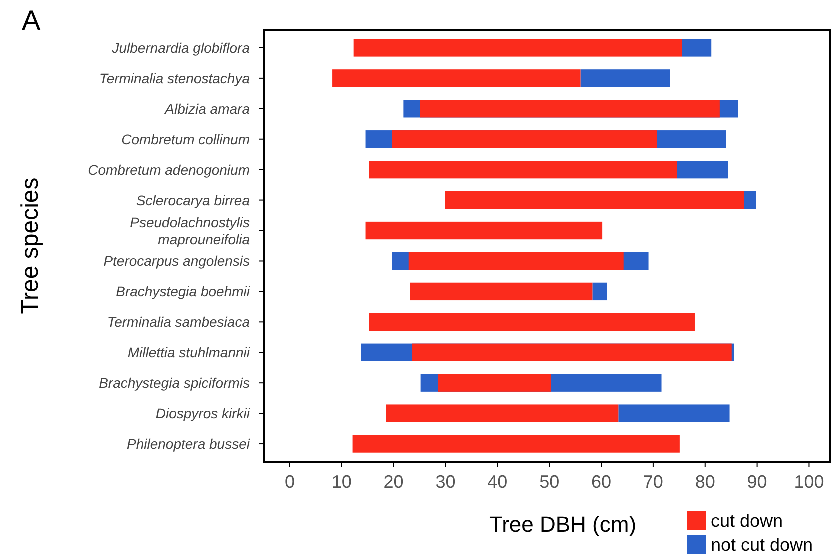  I want to click on legend-label: cut down, so click(747, 521).